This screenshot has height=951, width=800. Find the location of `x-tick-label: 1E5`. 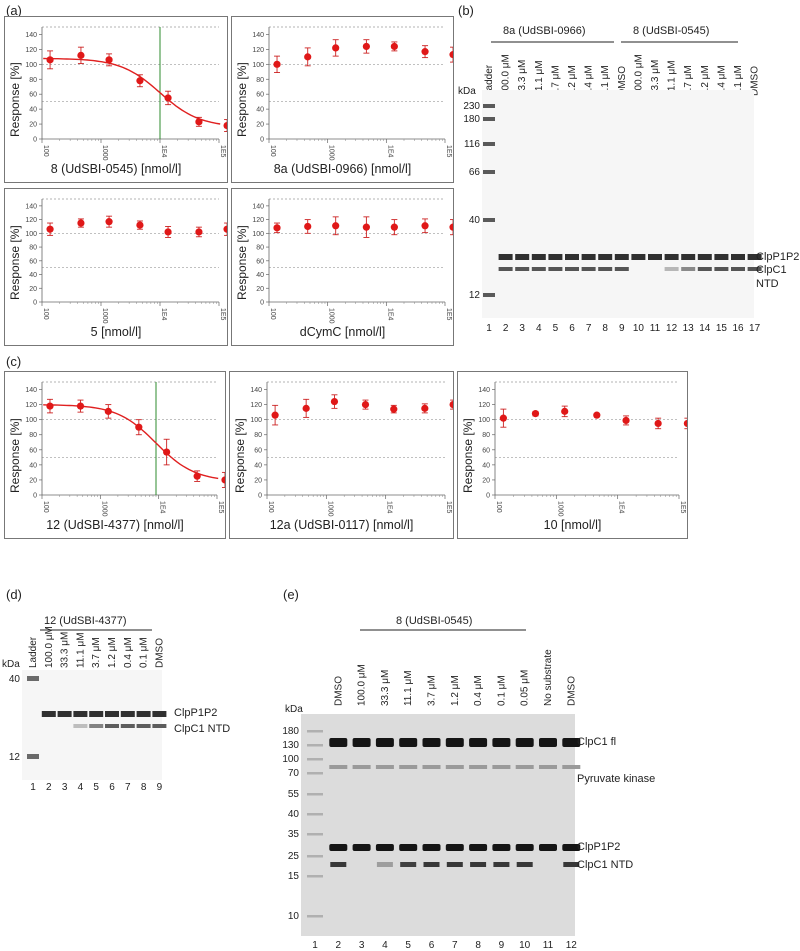

x-tick-label: 1E5 is located at coordinates (222, 314).